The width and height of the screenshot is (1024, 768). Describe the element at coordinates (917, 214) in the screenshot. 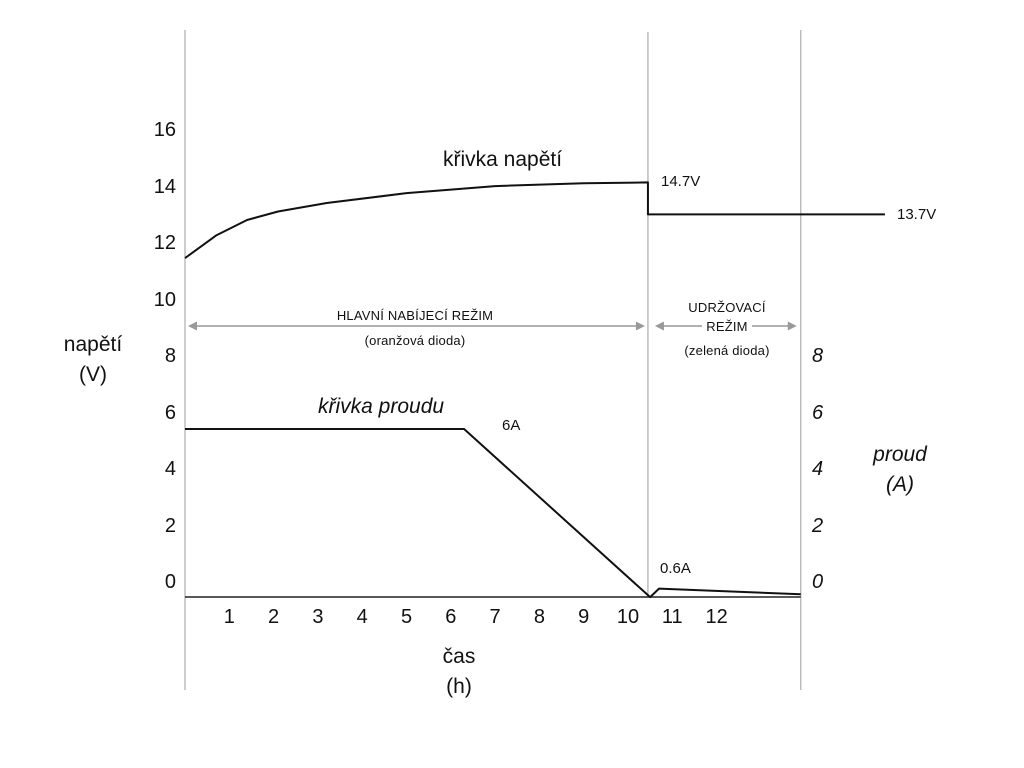

I see `float-voltage-annotation: 13.7V` at that location.